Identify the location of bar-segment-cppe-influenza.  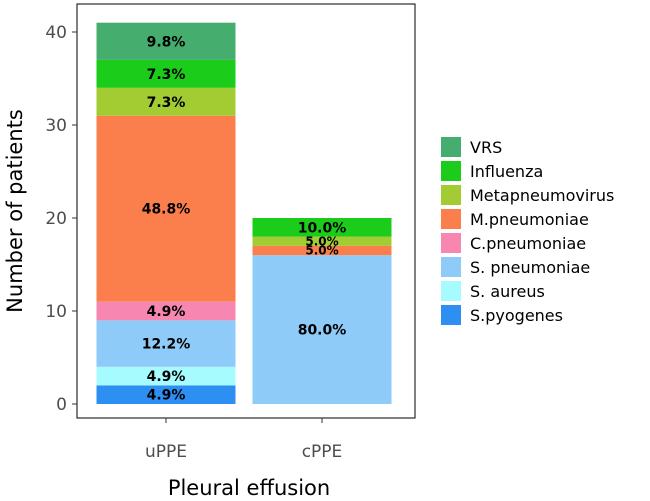
(322, 227).